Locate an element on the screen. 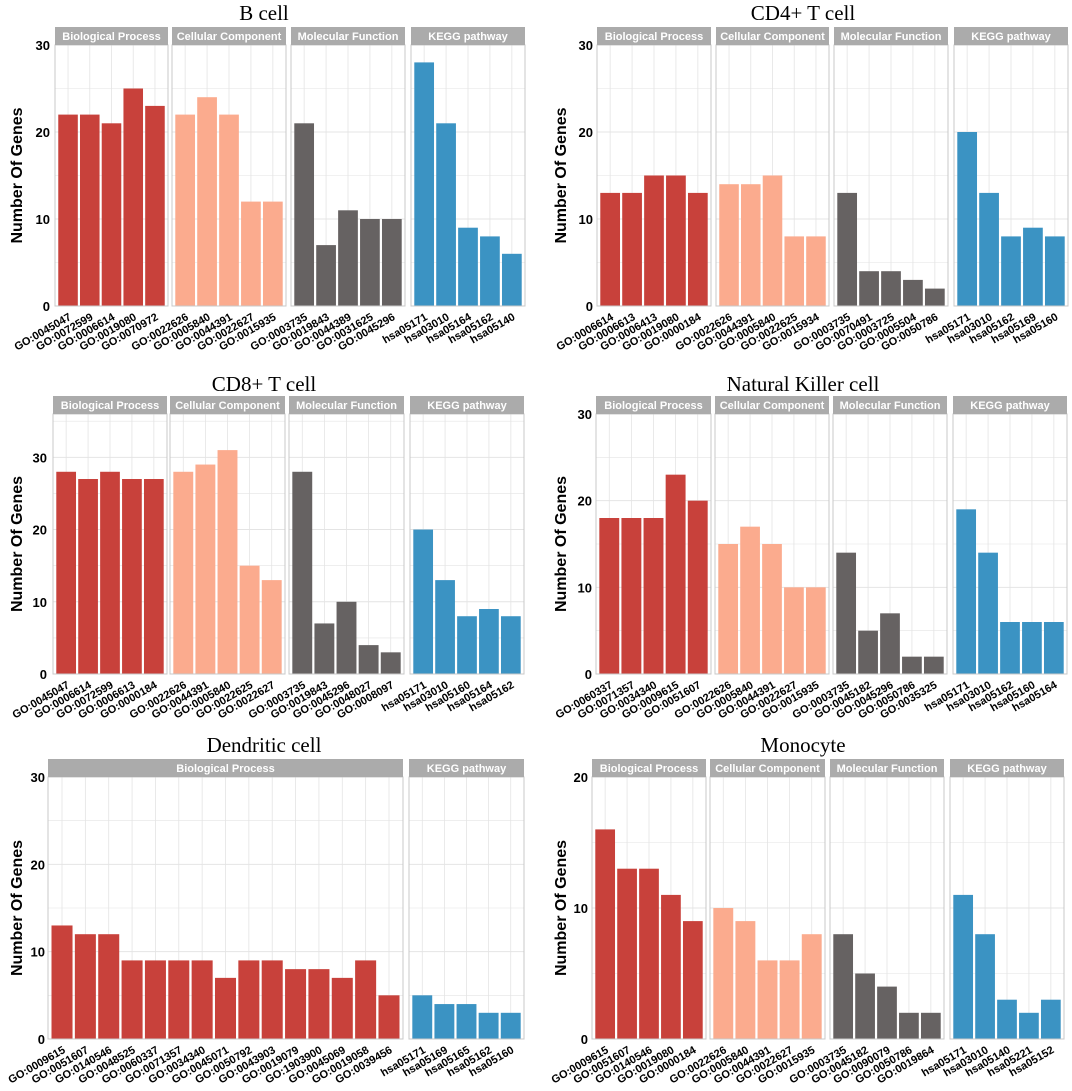 The width and height of the screenshot is (1072, 1091). bar-hsa05221 is located at coordinates (1029, 1025).